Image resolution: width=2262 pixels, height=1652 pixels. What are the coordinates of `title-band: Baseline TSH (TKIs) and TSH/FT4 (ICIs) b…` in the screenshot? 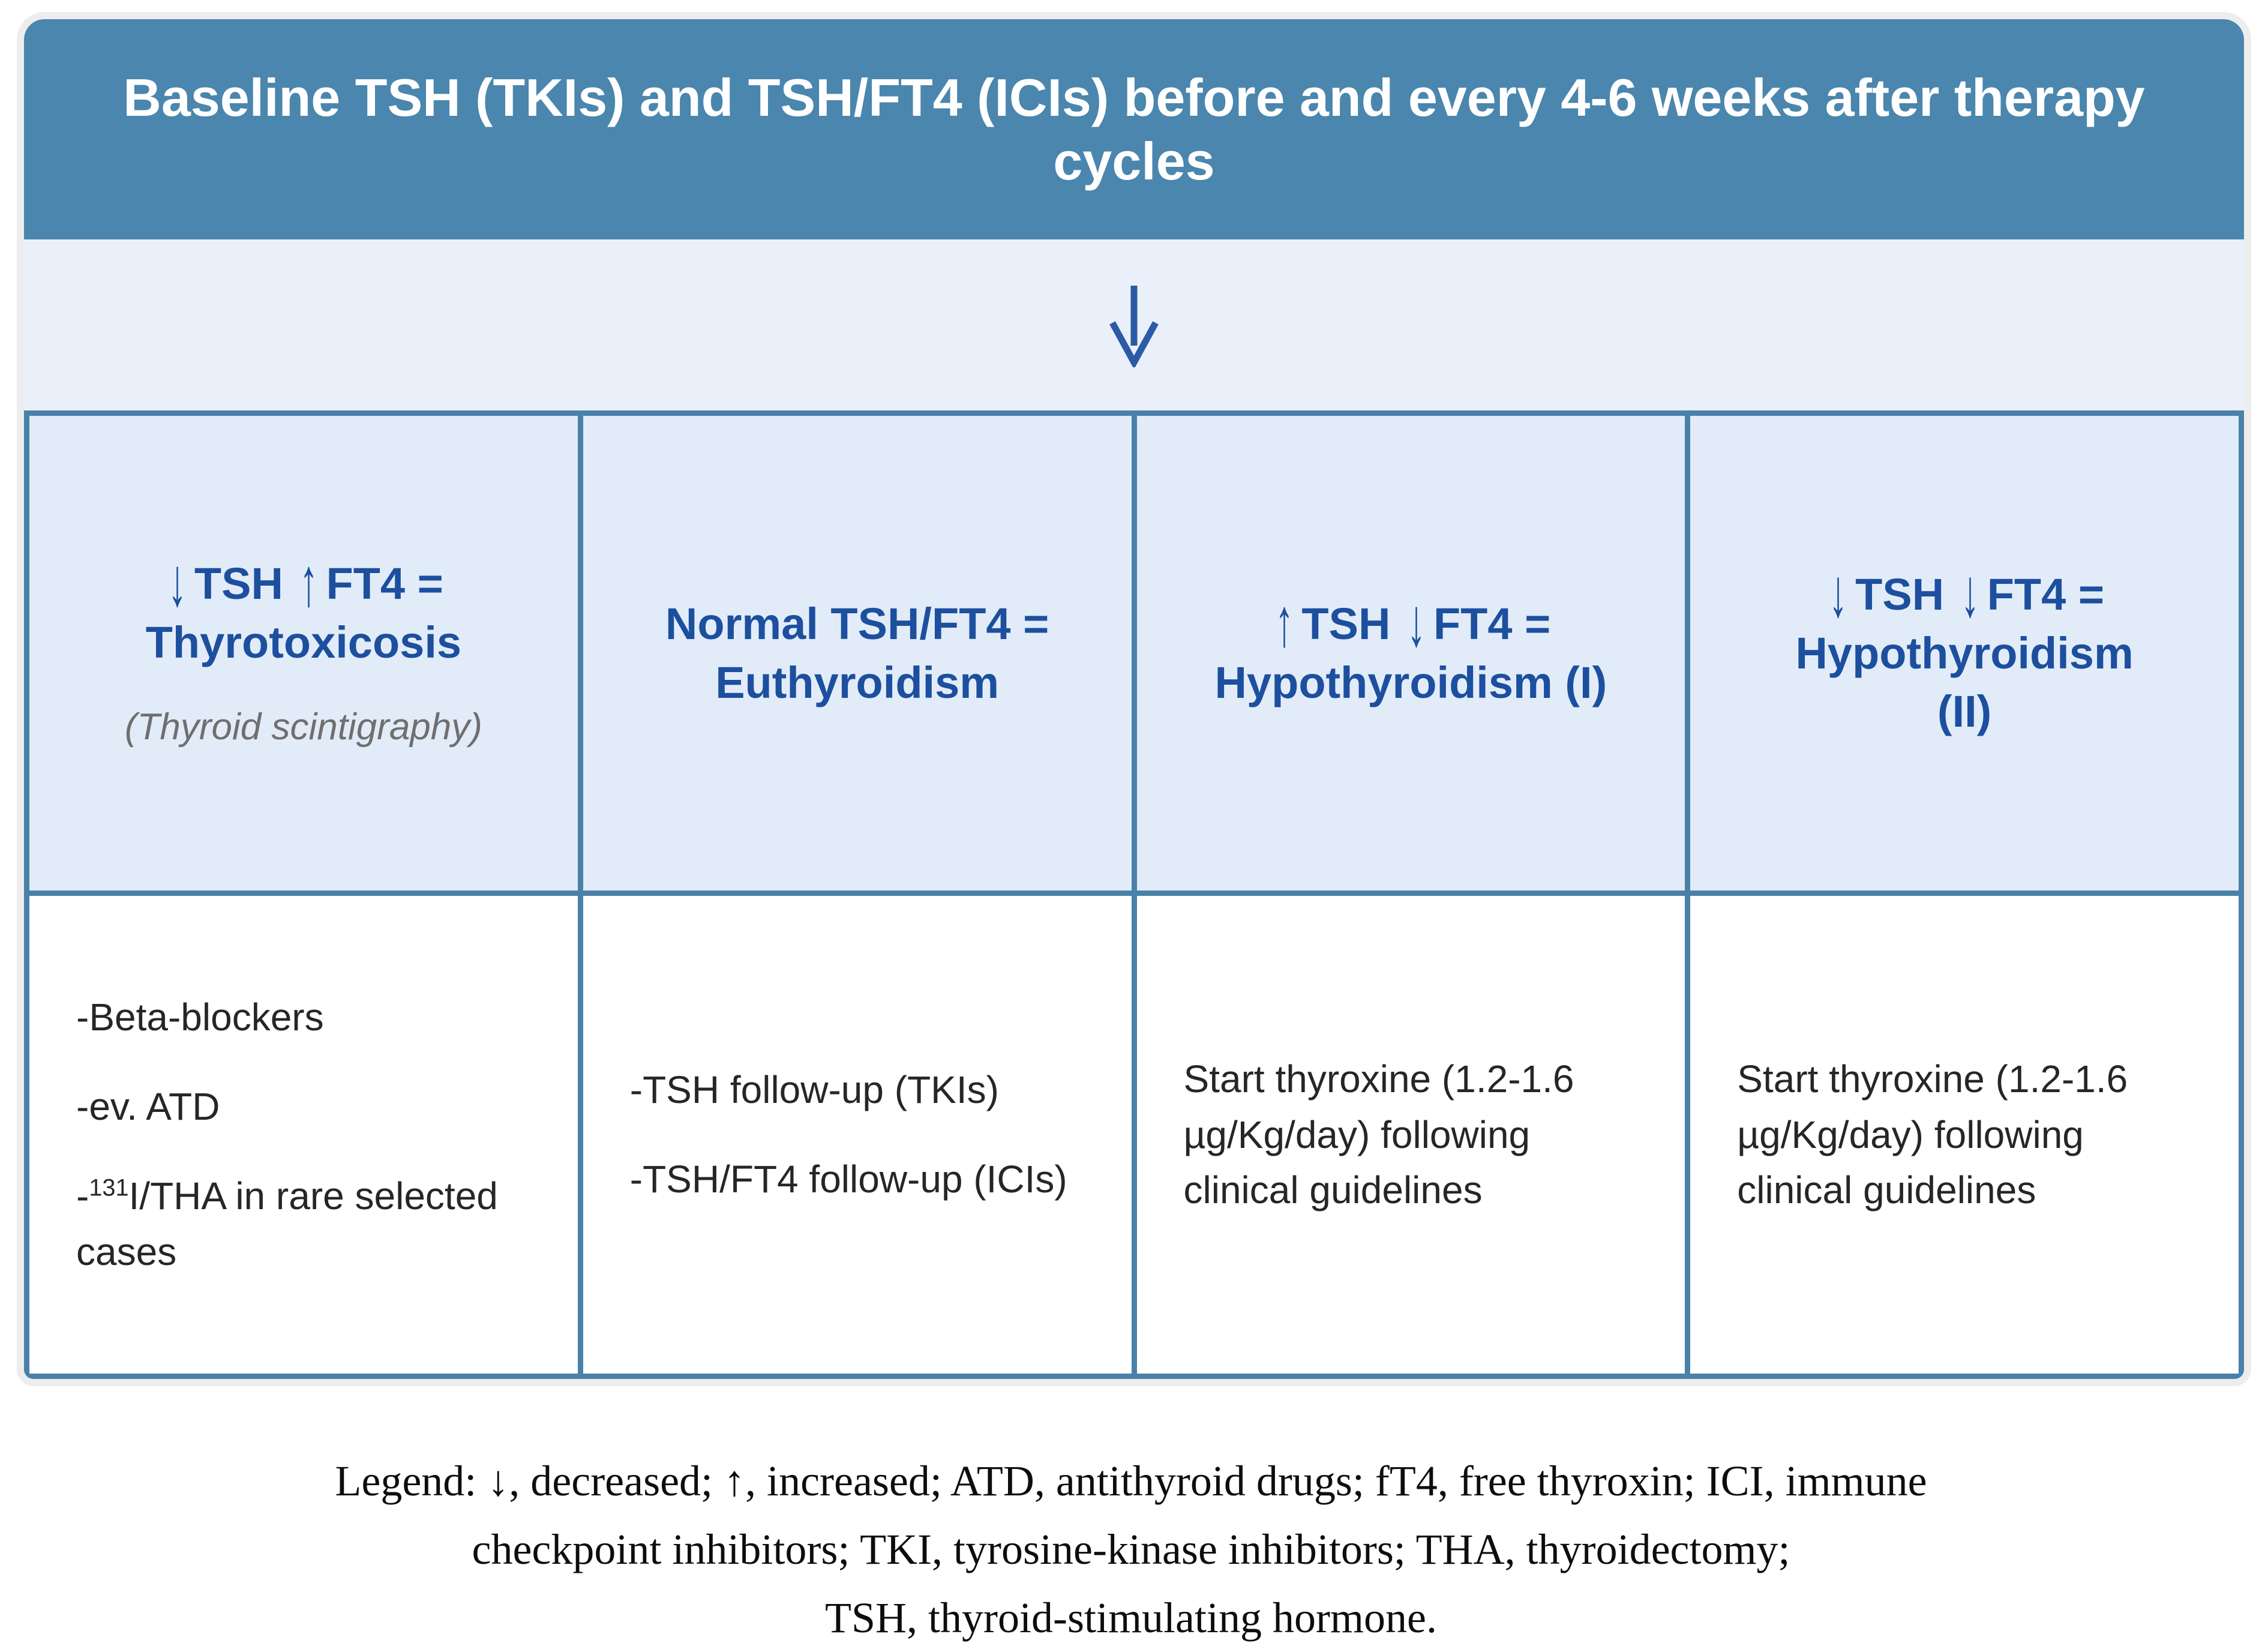 It's located at (1134, 129).